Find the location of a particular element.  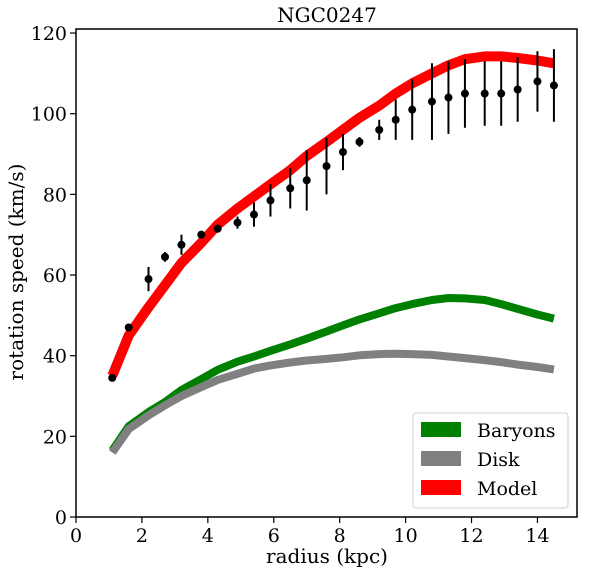

series-line-disk is located at coordinates (332, 402).